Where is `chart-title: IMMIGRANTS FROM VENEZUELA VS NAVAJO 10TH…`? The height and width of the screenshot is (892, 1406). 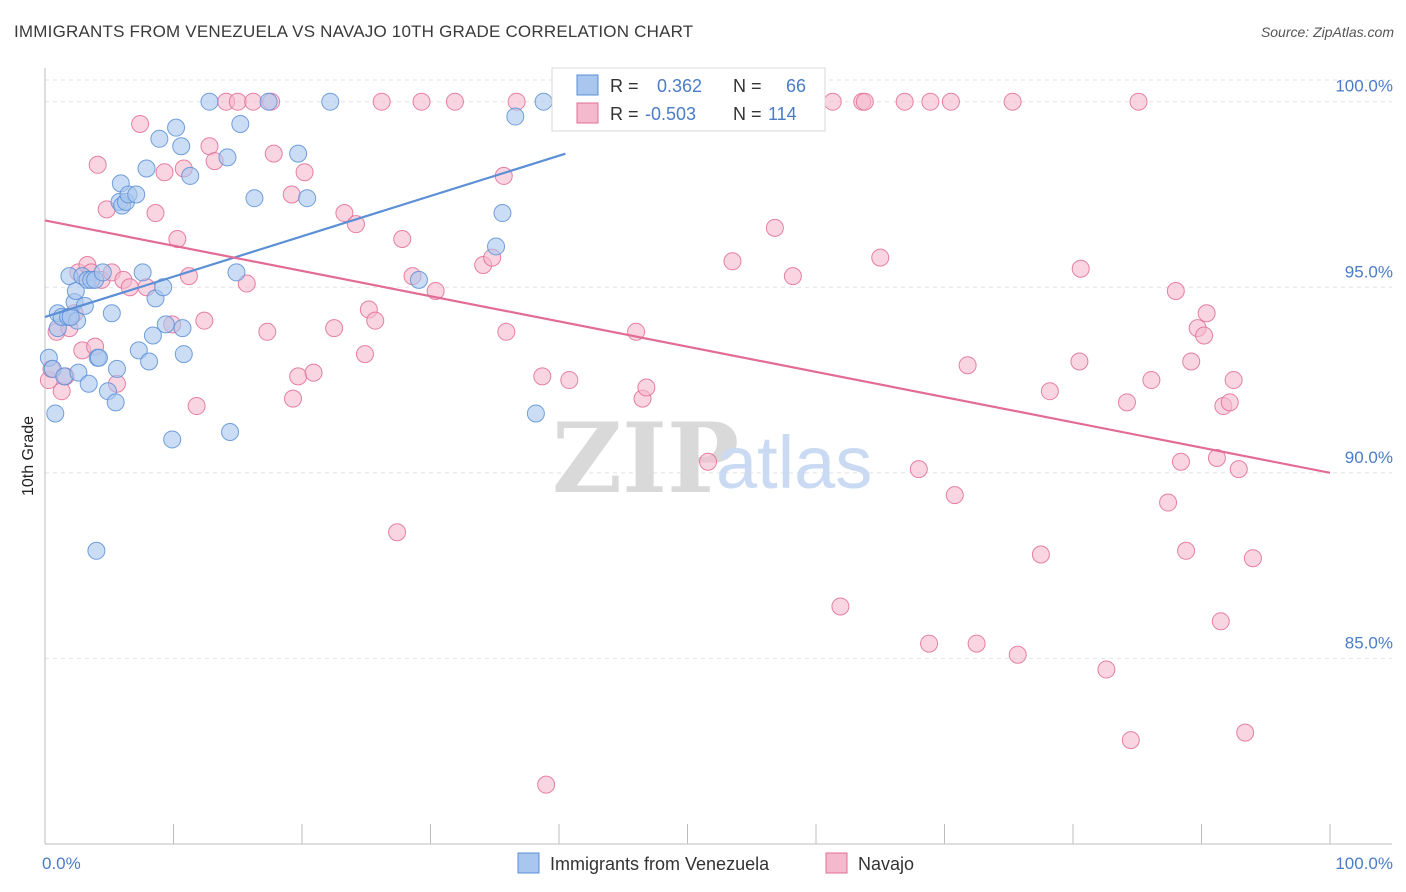
chart-title: IMMIGRANTS FROM VENEZUELA VS NAVAJO 10TH… is located at coordinates (354, 31).